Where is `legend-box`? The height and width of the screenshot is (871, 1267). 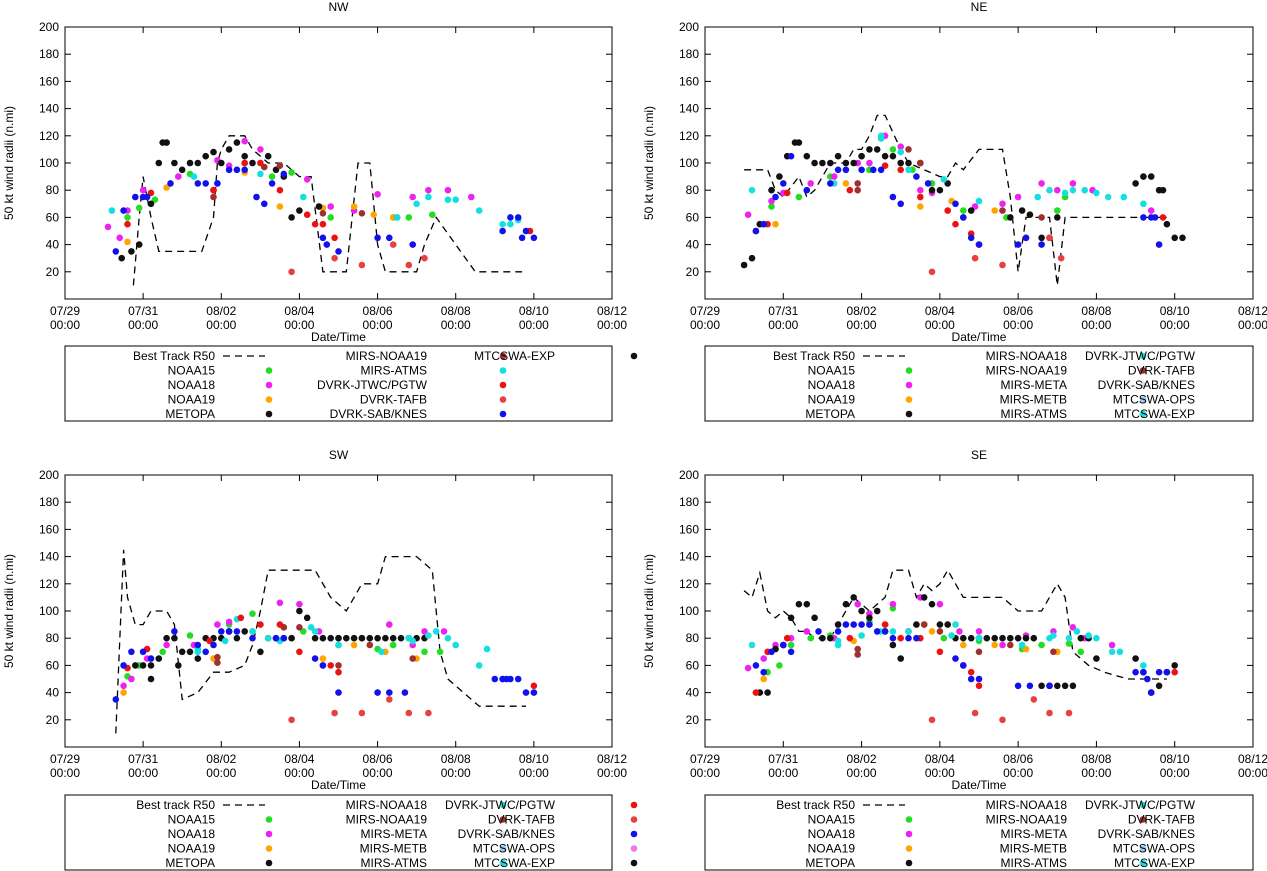
legend-box is located at coordinates (338, 832).